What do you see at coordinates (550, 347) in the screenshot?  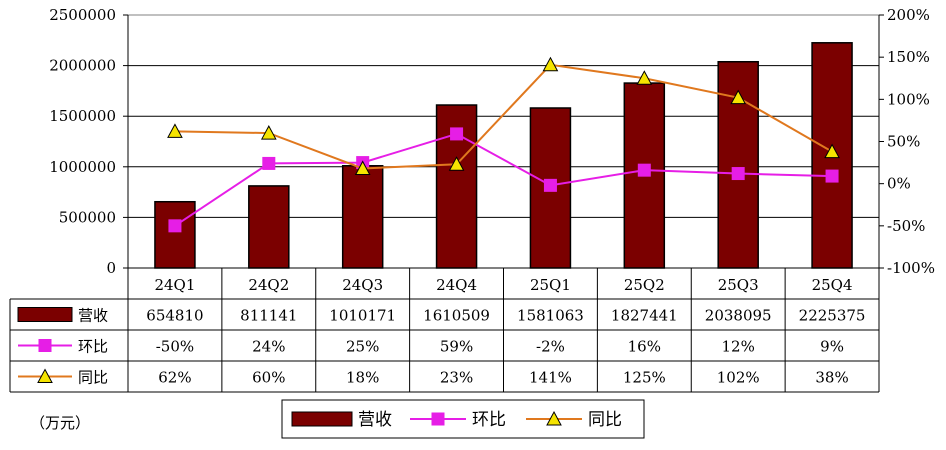 I see `data-label: -2%` at bounding box center [550, 347].